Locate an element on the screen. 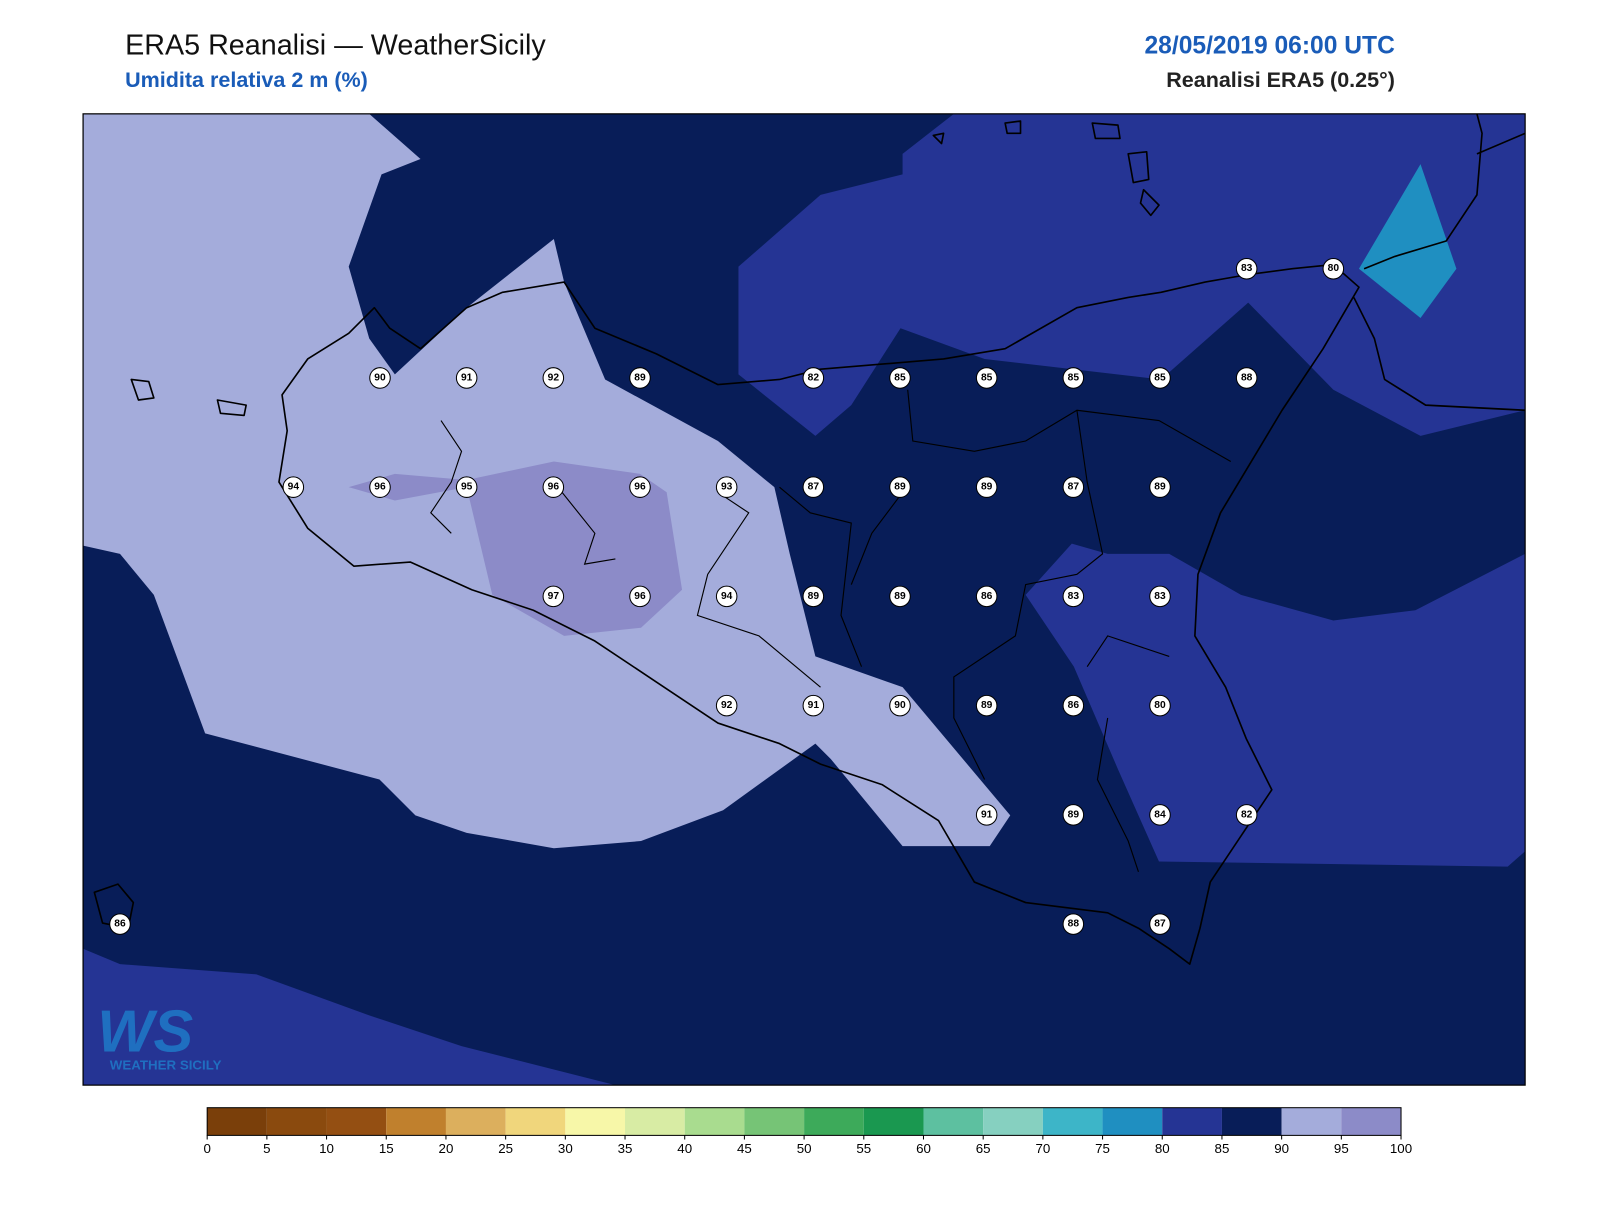  station-value: 83 is located at coordinates (1160, 596).